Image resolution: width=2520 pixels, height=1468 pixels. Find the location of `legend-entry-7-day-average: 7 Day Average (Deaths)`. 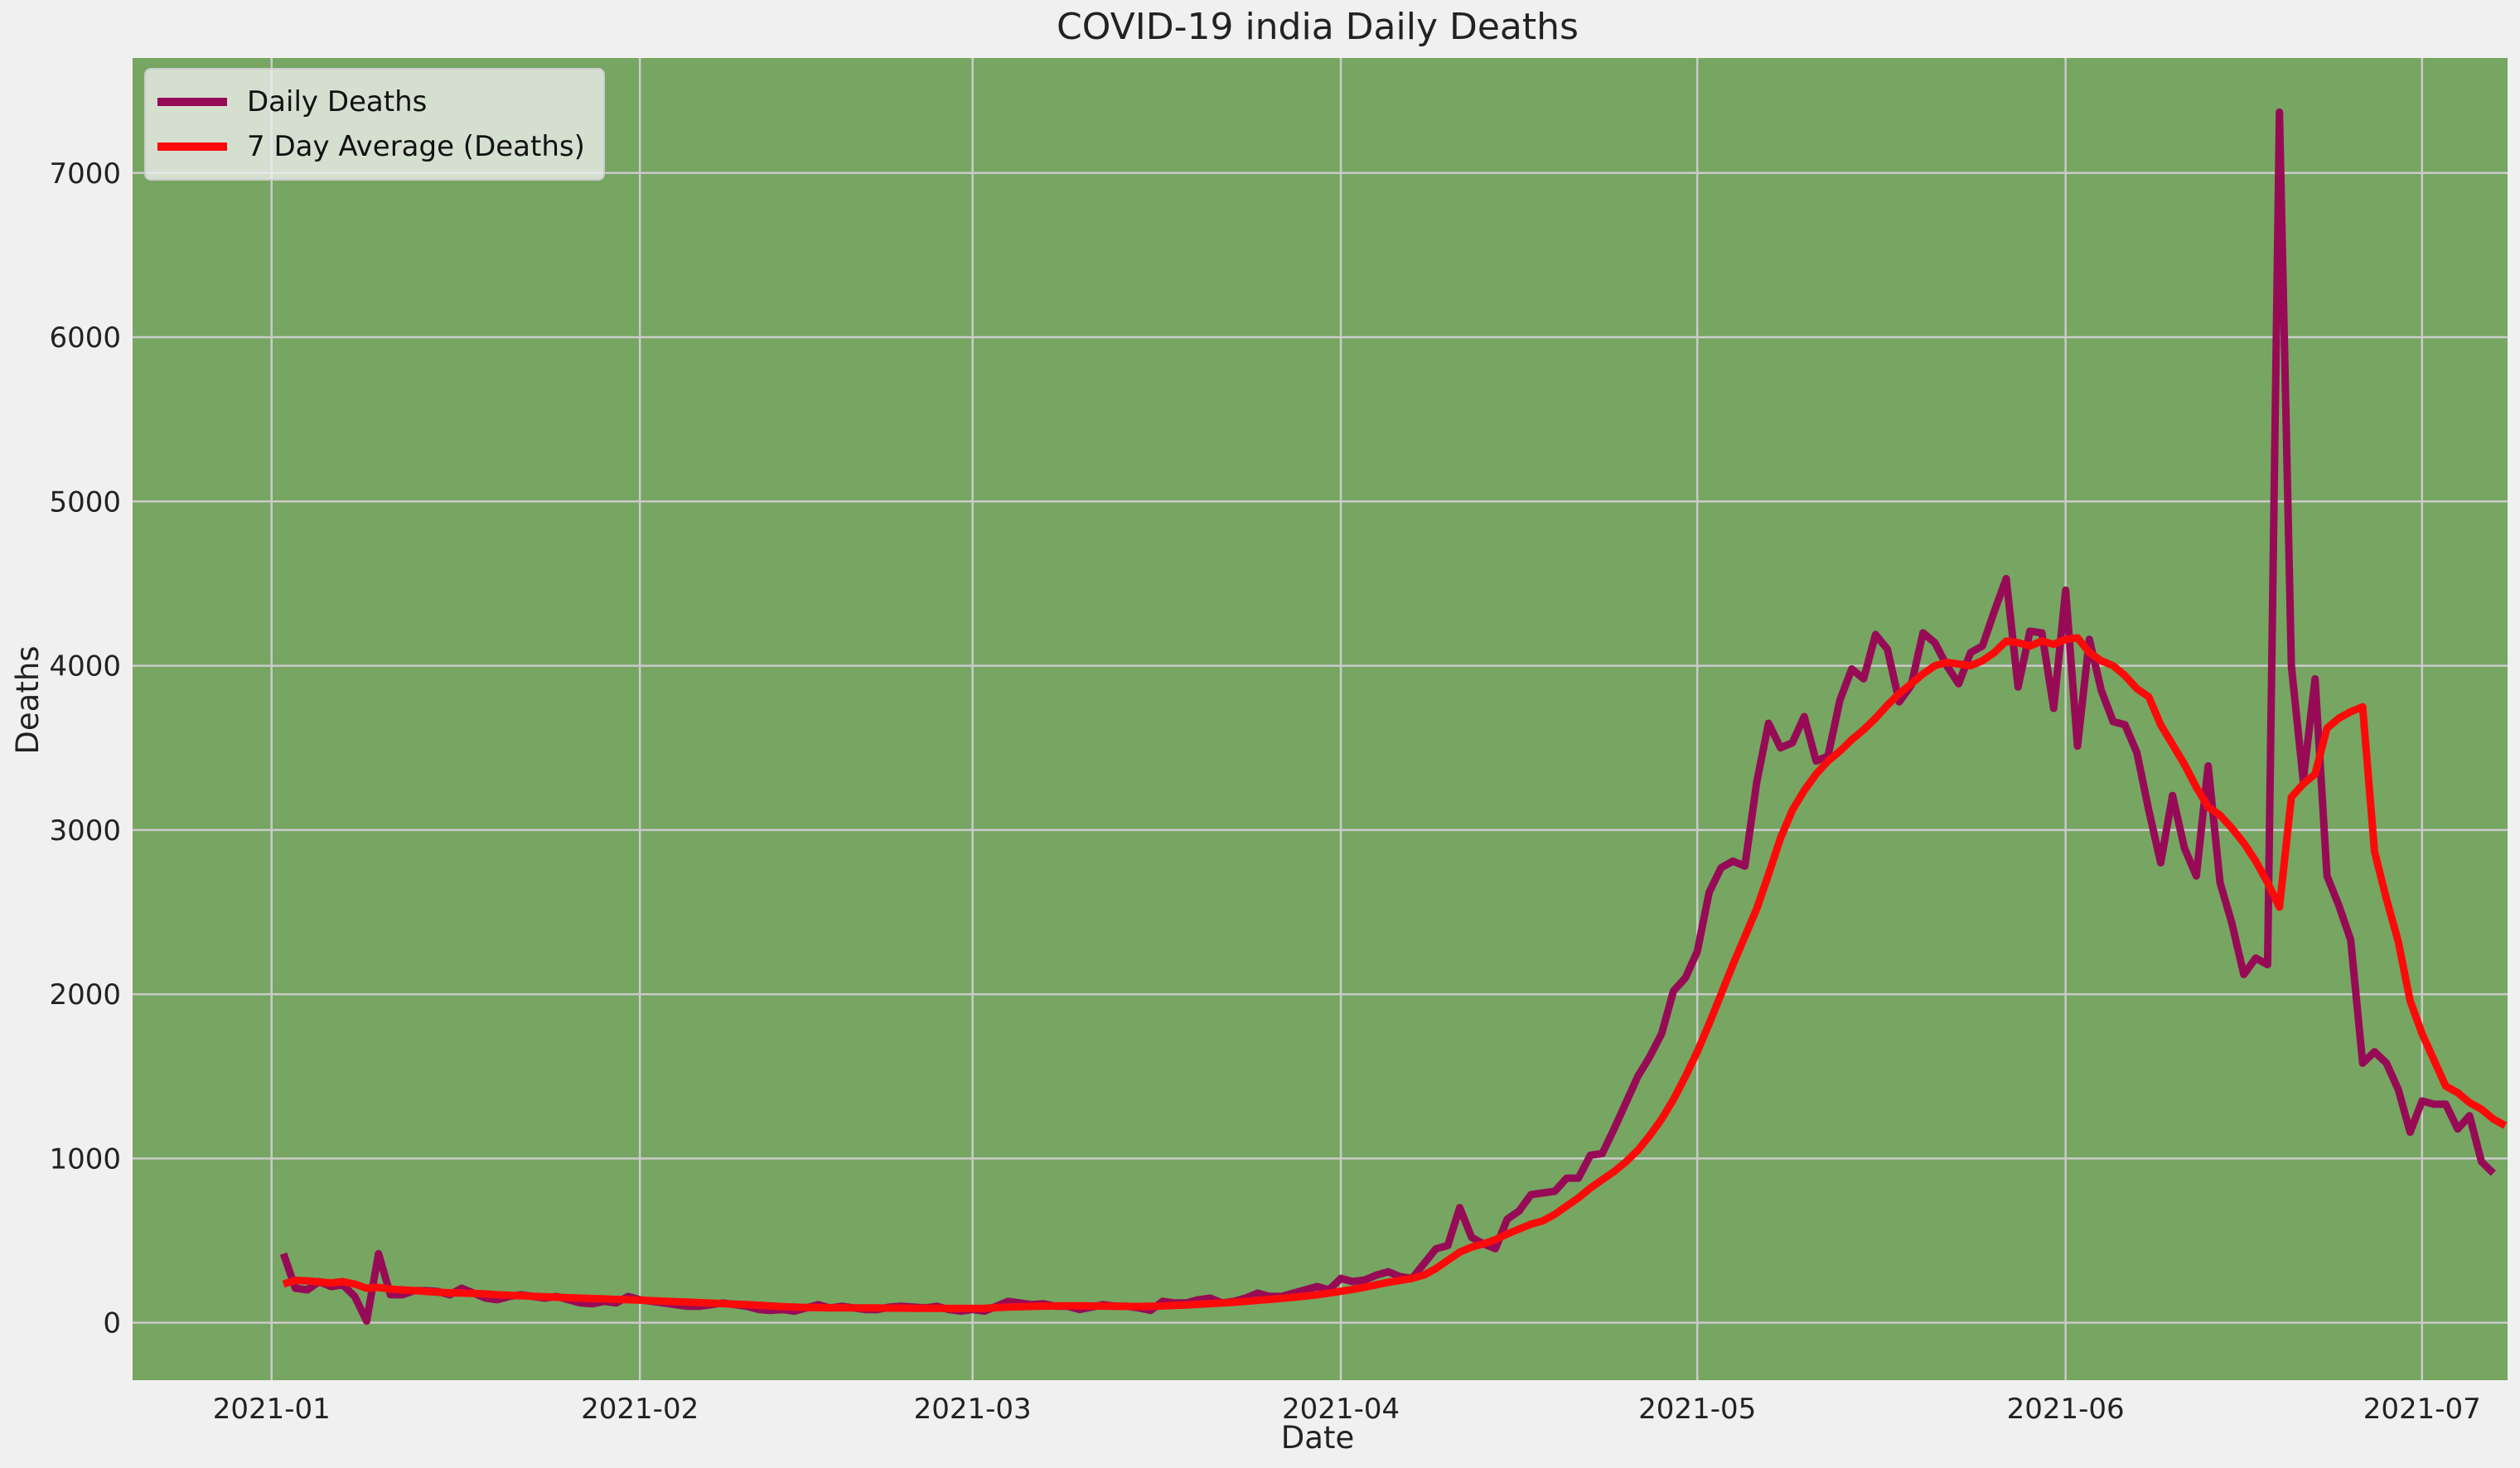

legend-entry-7-day-average: 7 Day Average (Deaths) is located at coordinates (371, 146).